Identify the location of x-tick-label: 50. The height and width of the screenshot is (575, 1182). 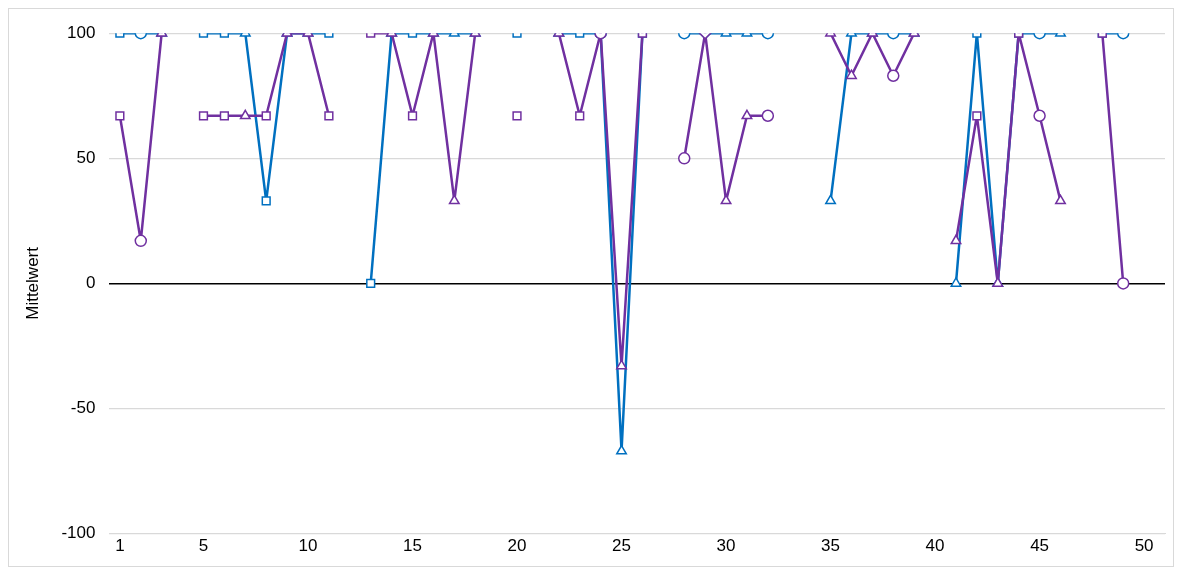
(1144, 546).